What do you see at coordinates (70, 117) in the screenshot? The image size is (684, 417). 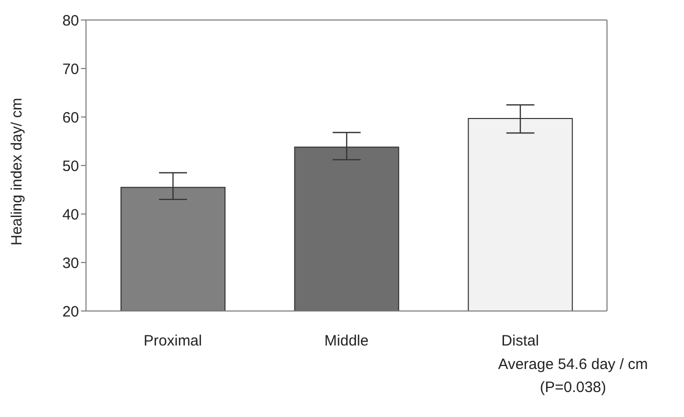 I see `y-tick-label: 60` at bounding box center [70, 117].